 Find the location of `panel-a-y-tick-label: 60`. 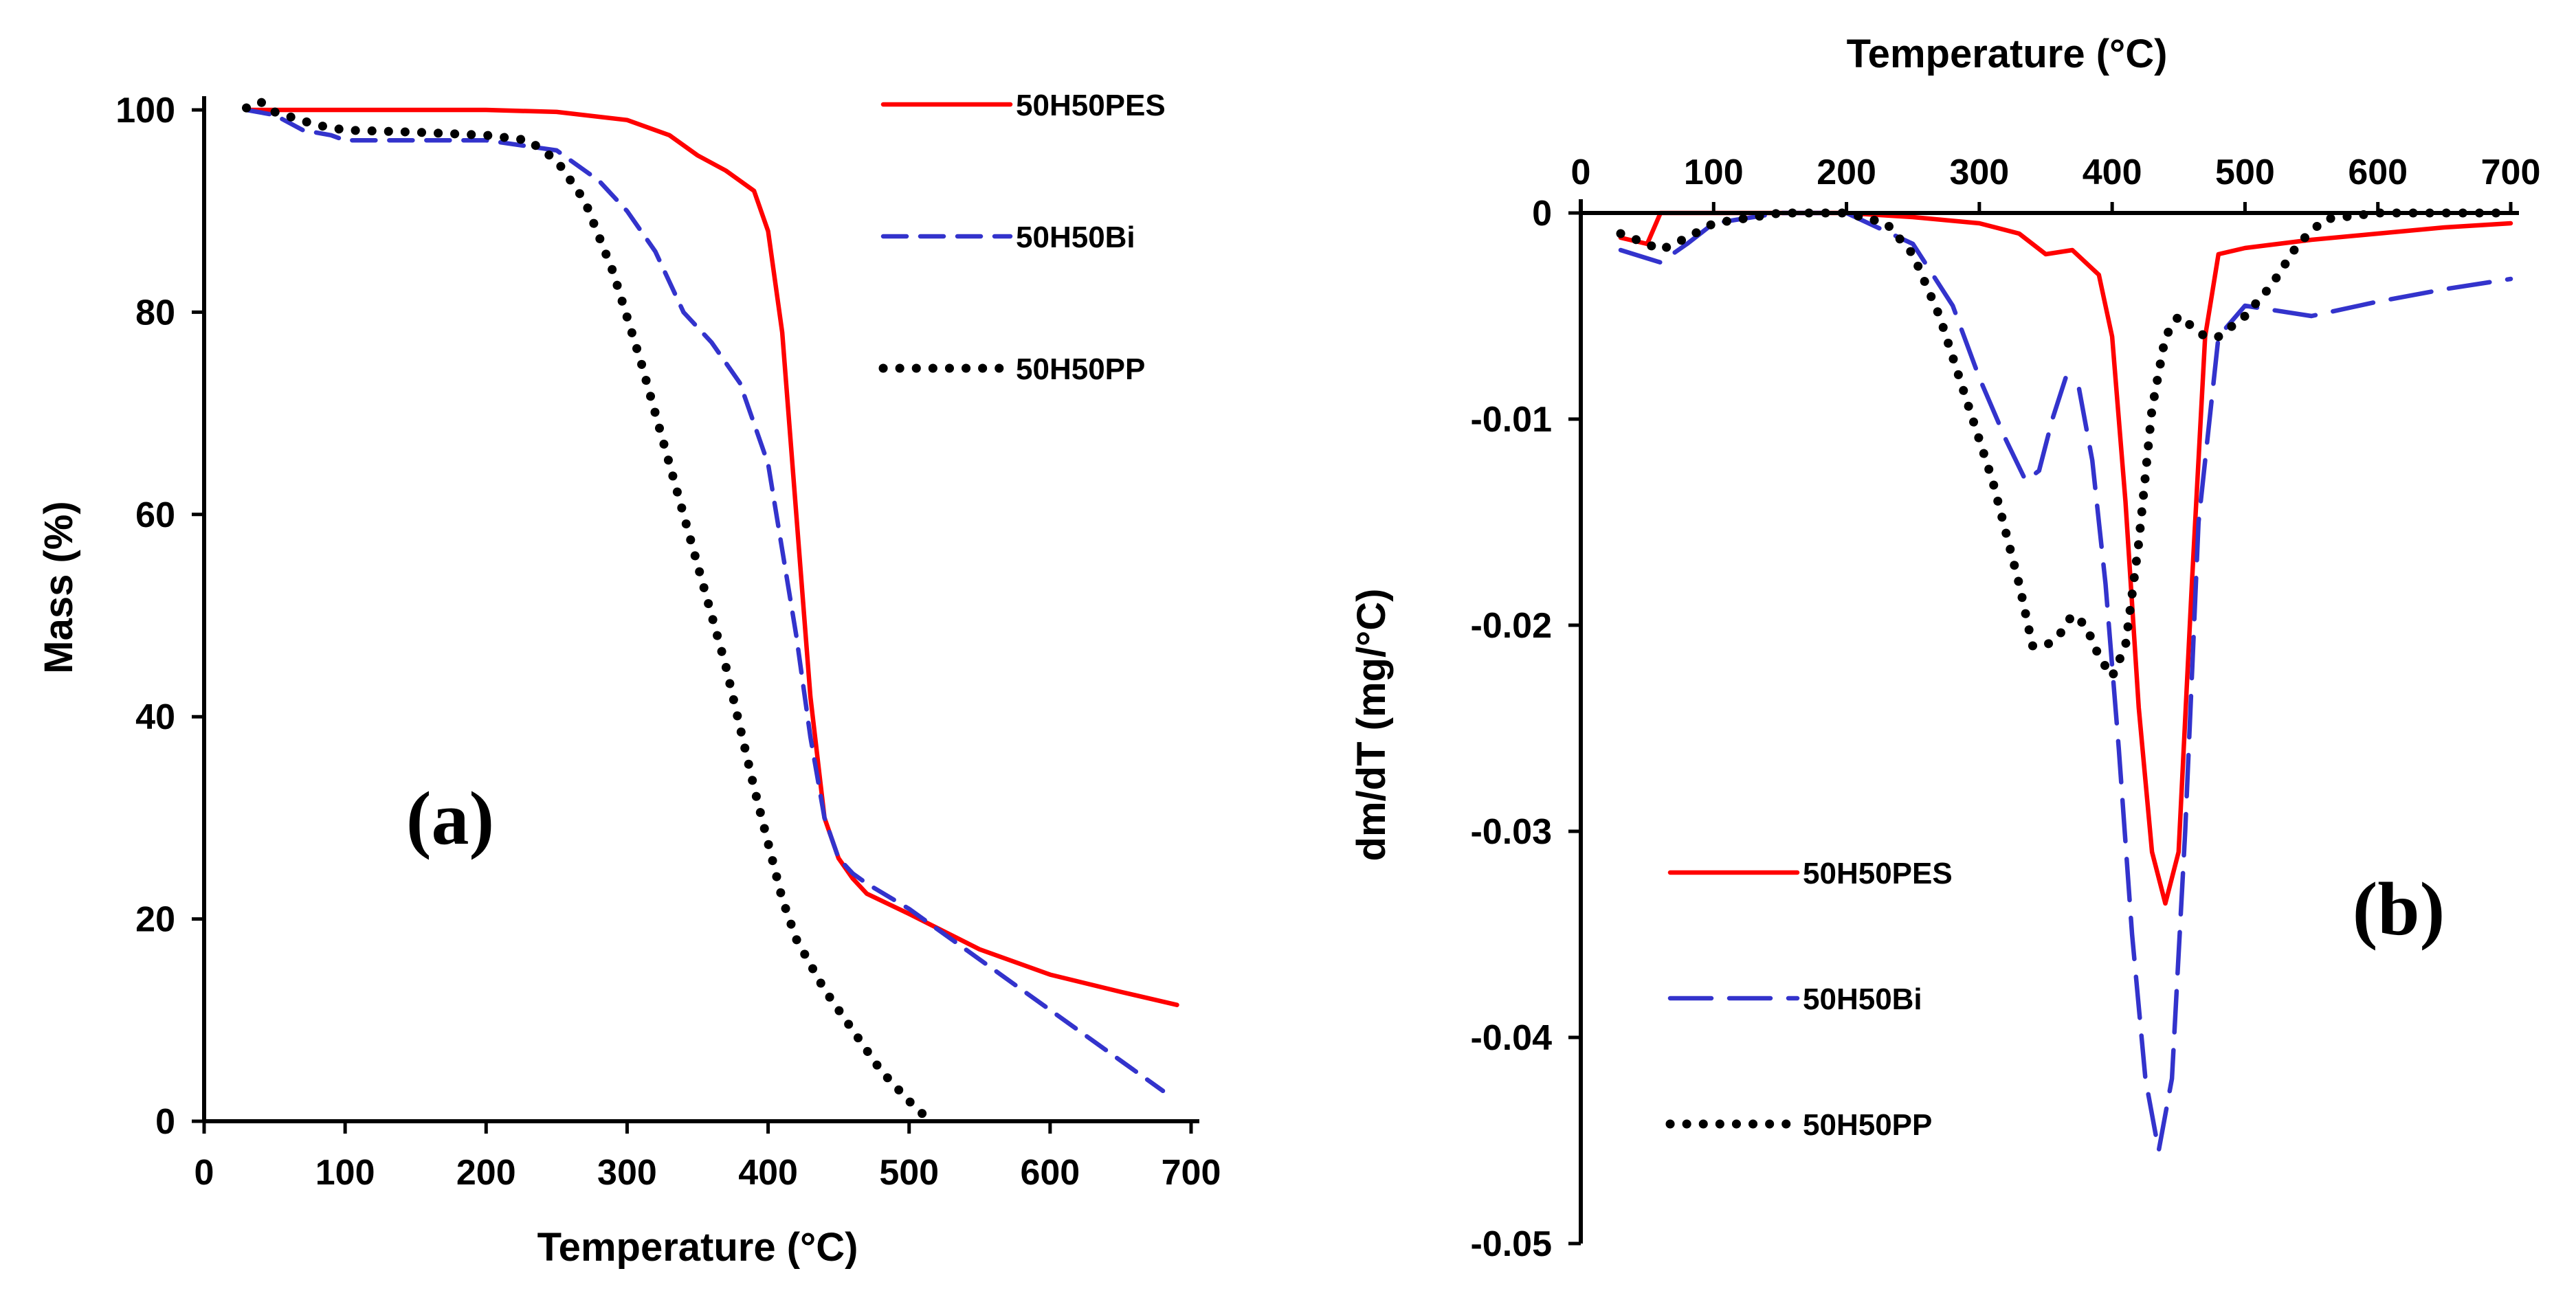

panel-a-y-tick-label: 60 is located at coordinates (155, 515).